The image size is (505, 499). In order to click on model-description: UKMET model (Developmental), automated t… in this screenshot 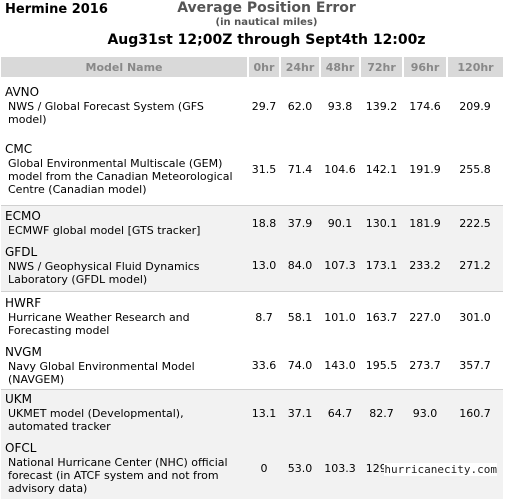, I will do `click(96, 420)`.